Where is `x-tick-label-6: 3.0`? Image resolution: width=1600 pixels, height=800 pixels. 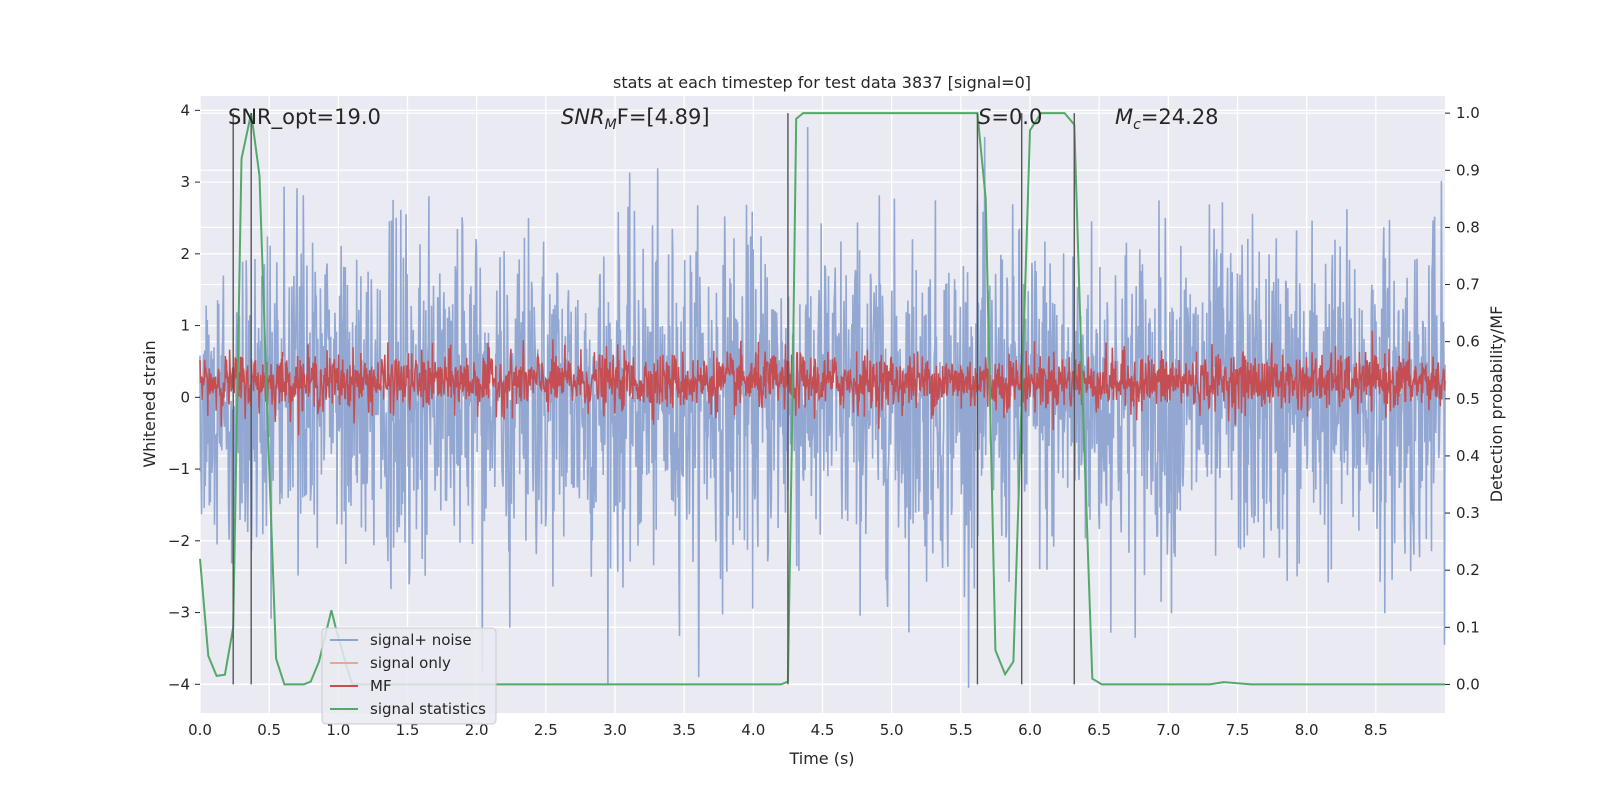
x-tick-label-6: 3.0 is located at coordinates (615, 730).